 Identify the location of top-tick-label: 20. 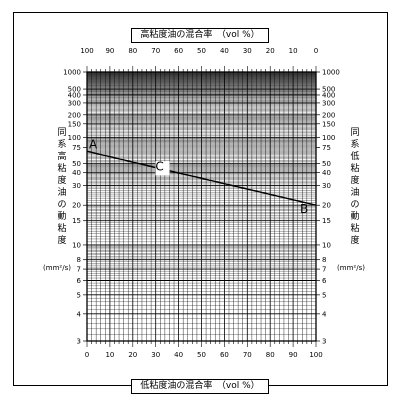
(270, 51).